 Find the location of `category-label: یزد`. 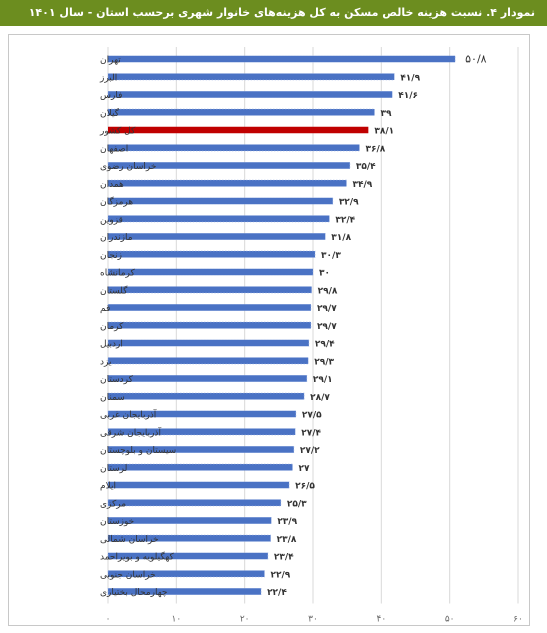

category-label: یزد is located at coordinates (106, 362).